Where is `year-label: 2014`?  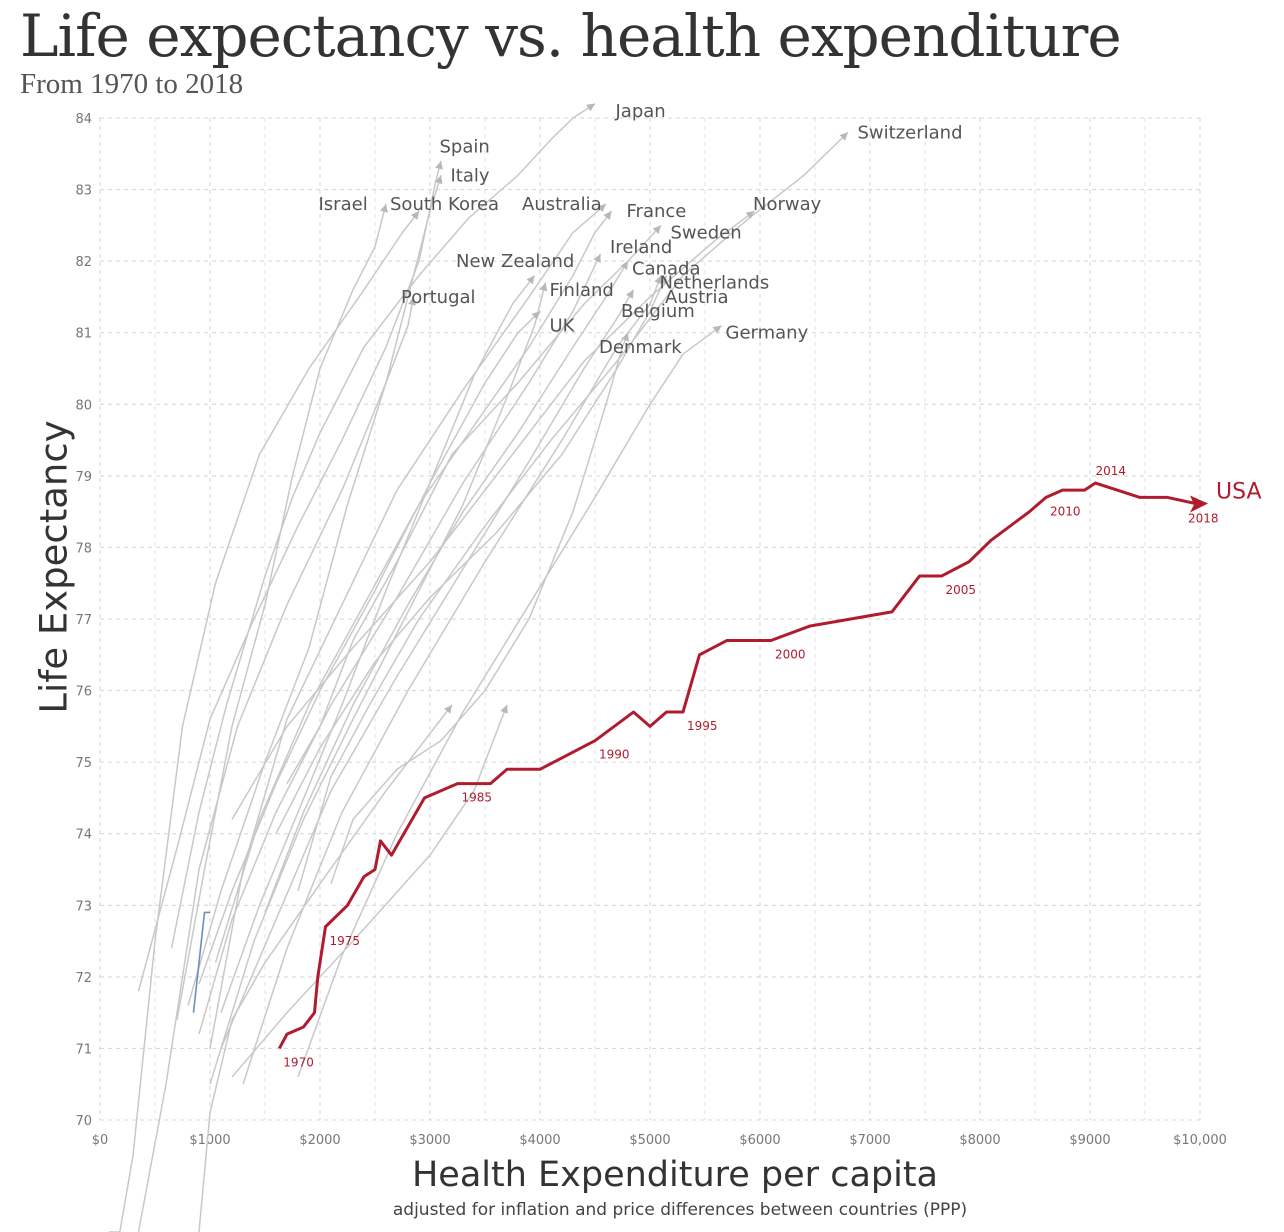
year-label: 2014 is located at coordinates (1111, 471).